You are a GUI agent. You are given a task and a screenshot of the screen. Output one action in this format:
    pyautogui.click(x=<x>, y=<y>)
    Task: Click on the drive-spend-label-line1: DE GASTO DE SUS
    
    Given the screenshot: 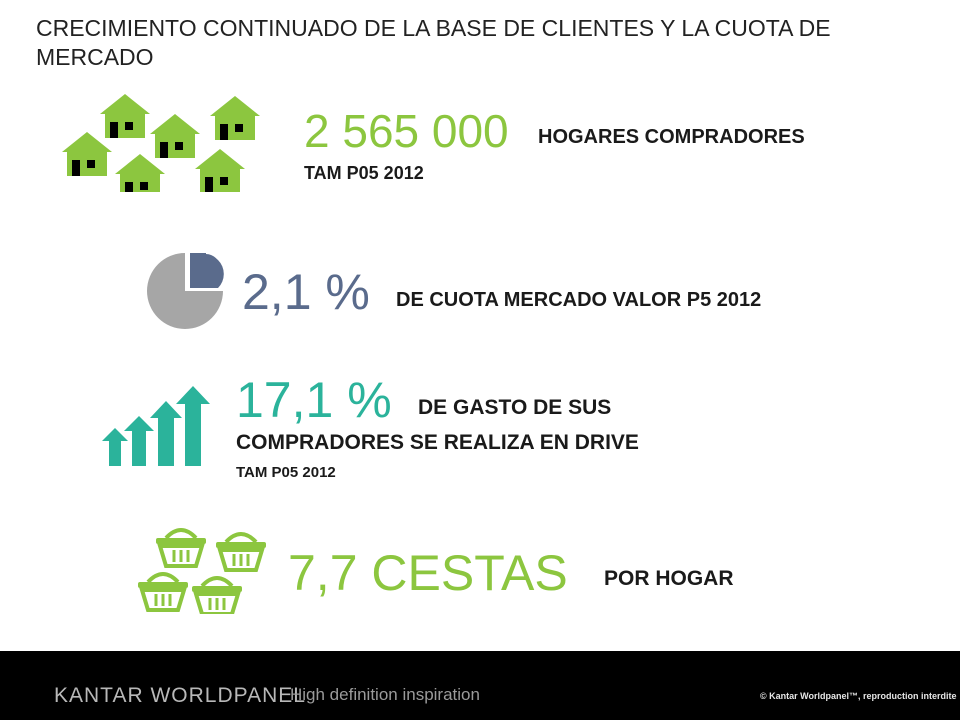 What is the action you would take?
    pyautogui.click(x=515, y=407)
    